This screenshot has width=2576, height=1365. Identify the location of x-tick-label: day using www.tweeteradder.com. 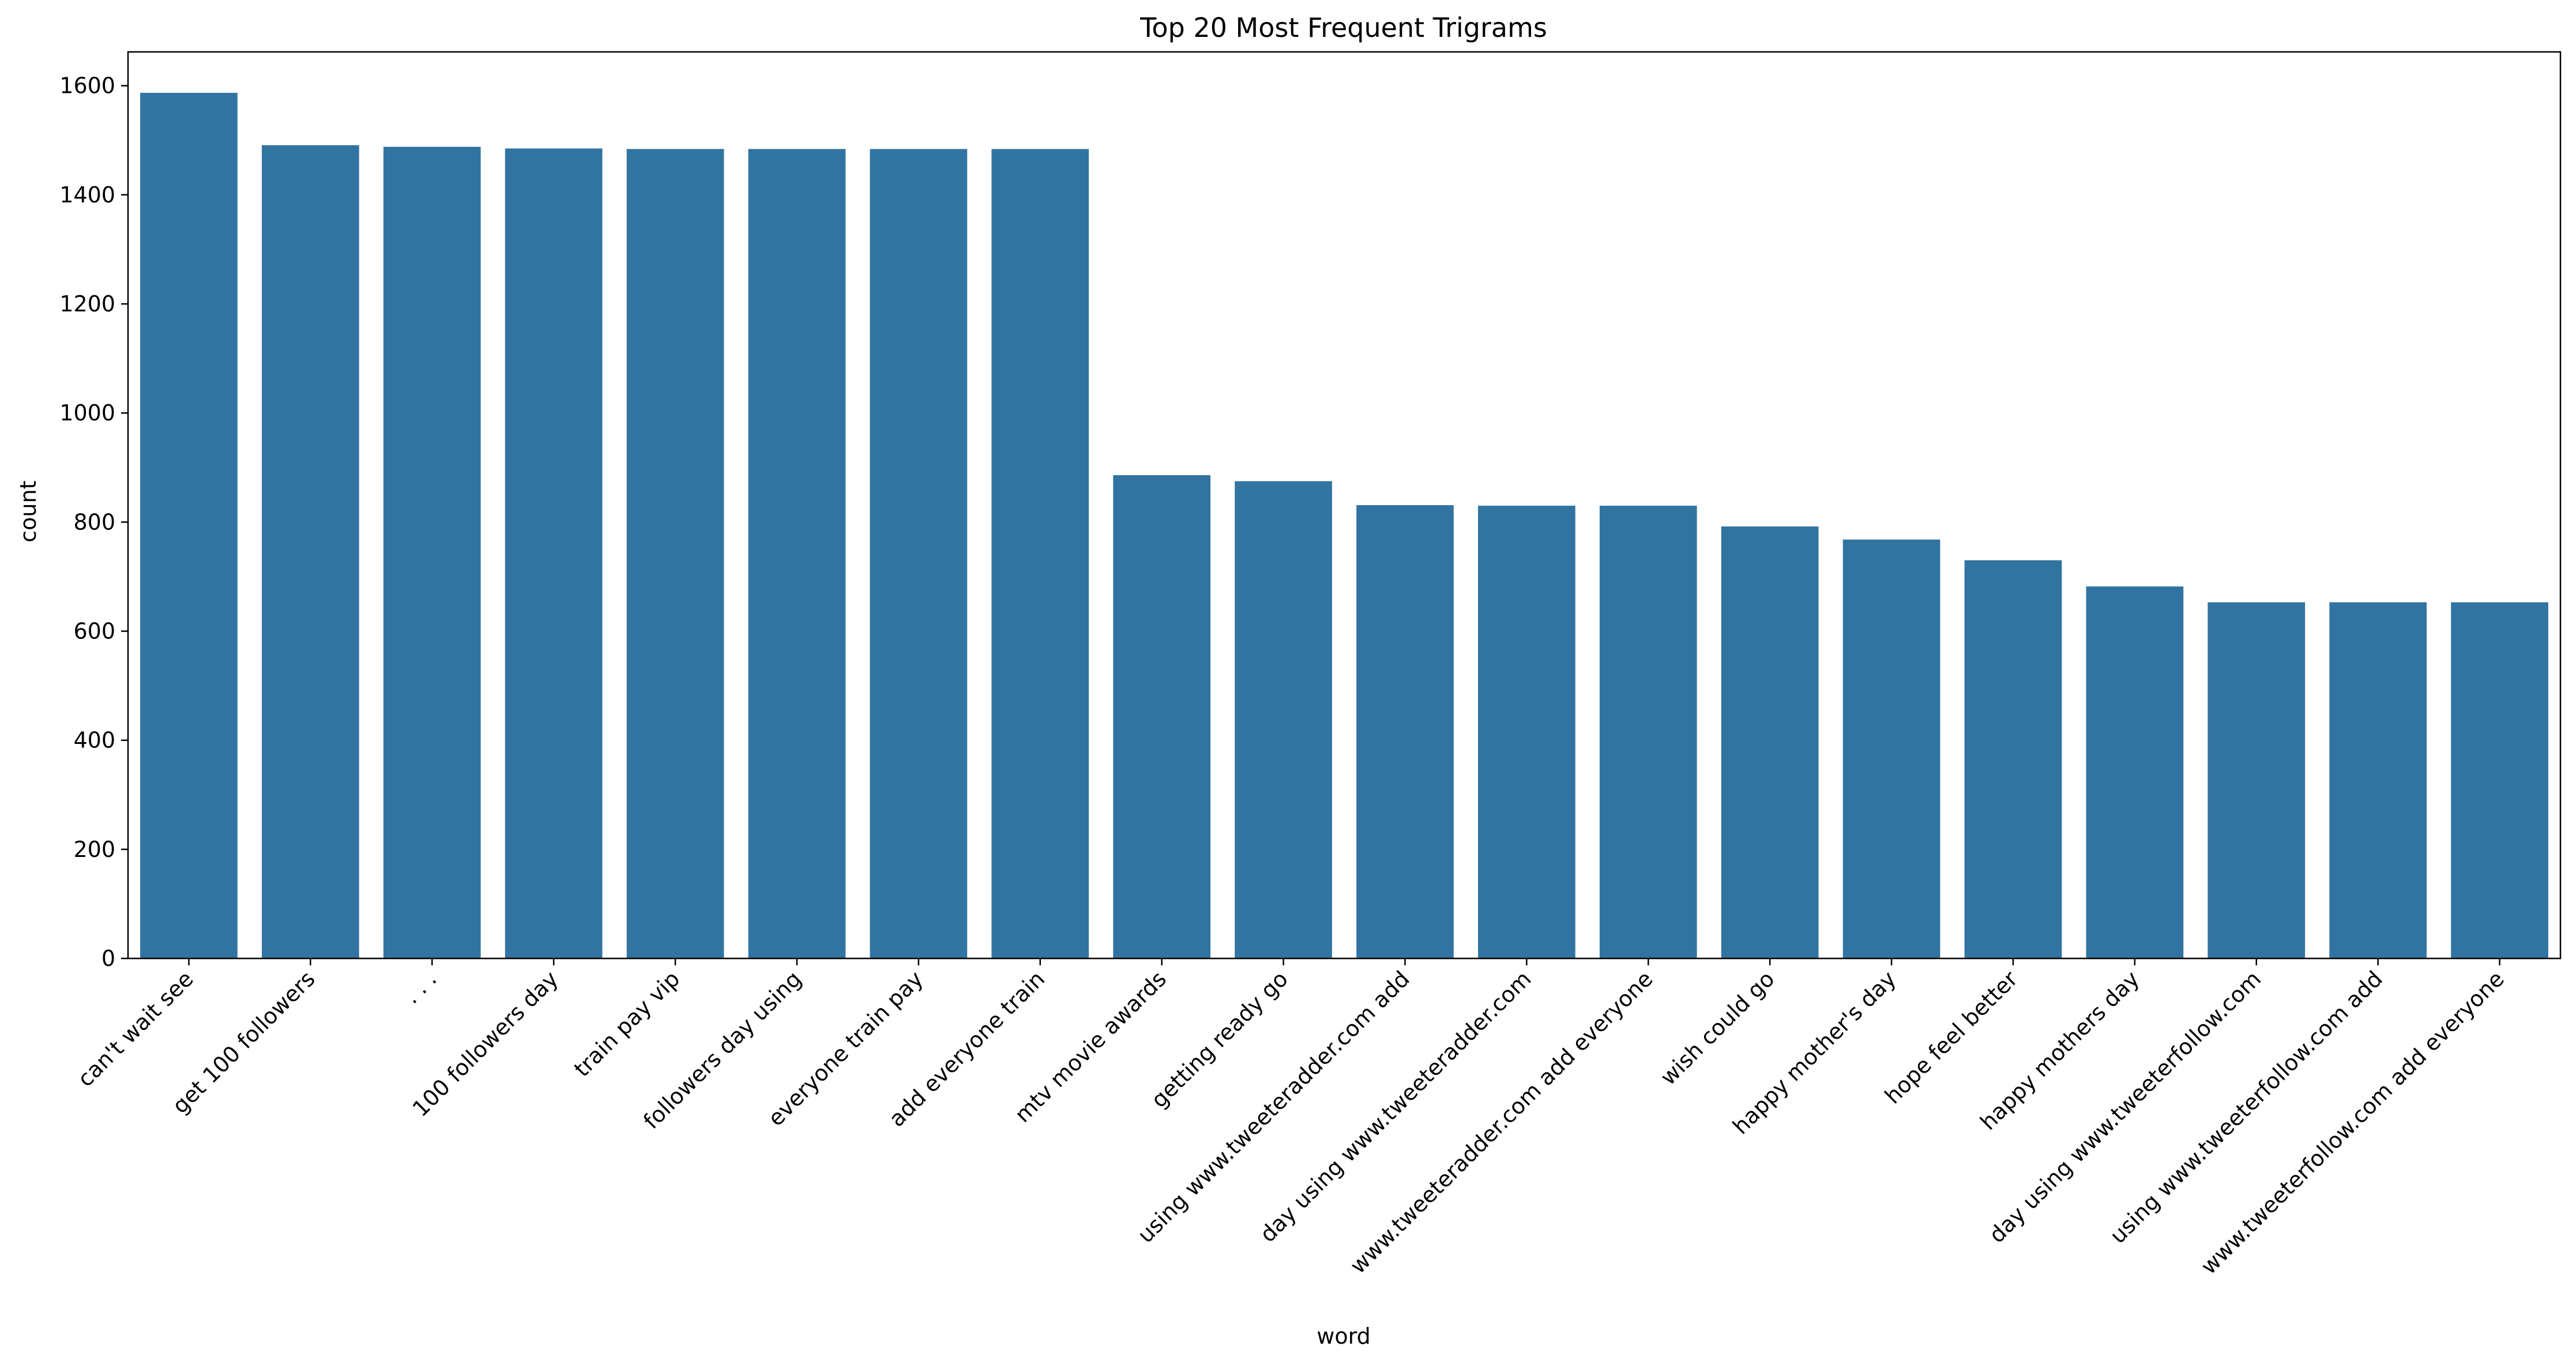
(1395, 1106).